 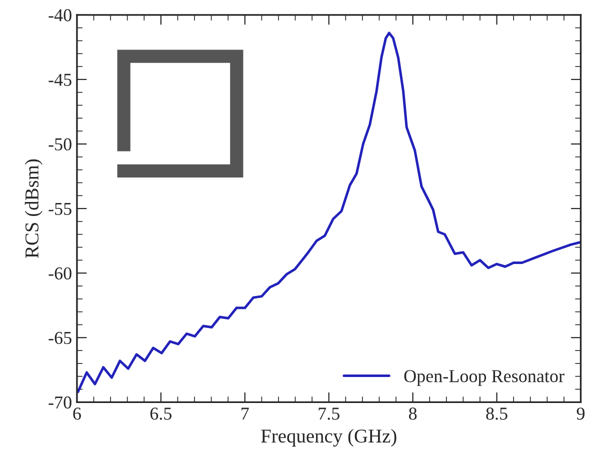 What do you see at coordinates (60, 273) in the screenshot?
I see `y-tick-label: -60` at bounding box center [60, 273].